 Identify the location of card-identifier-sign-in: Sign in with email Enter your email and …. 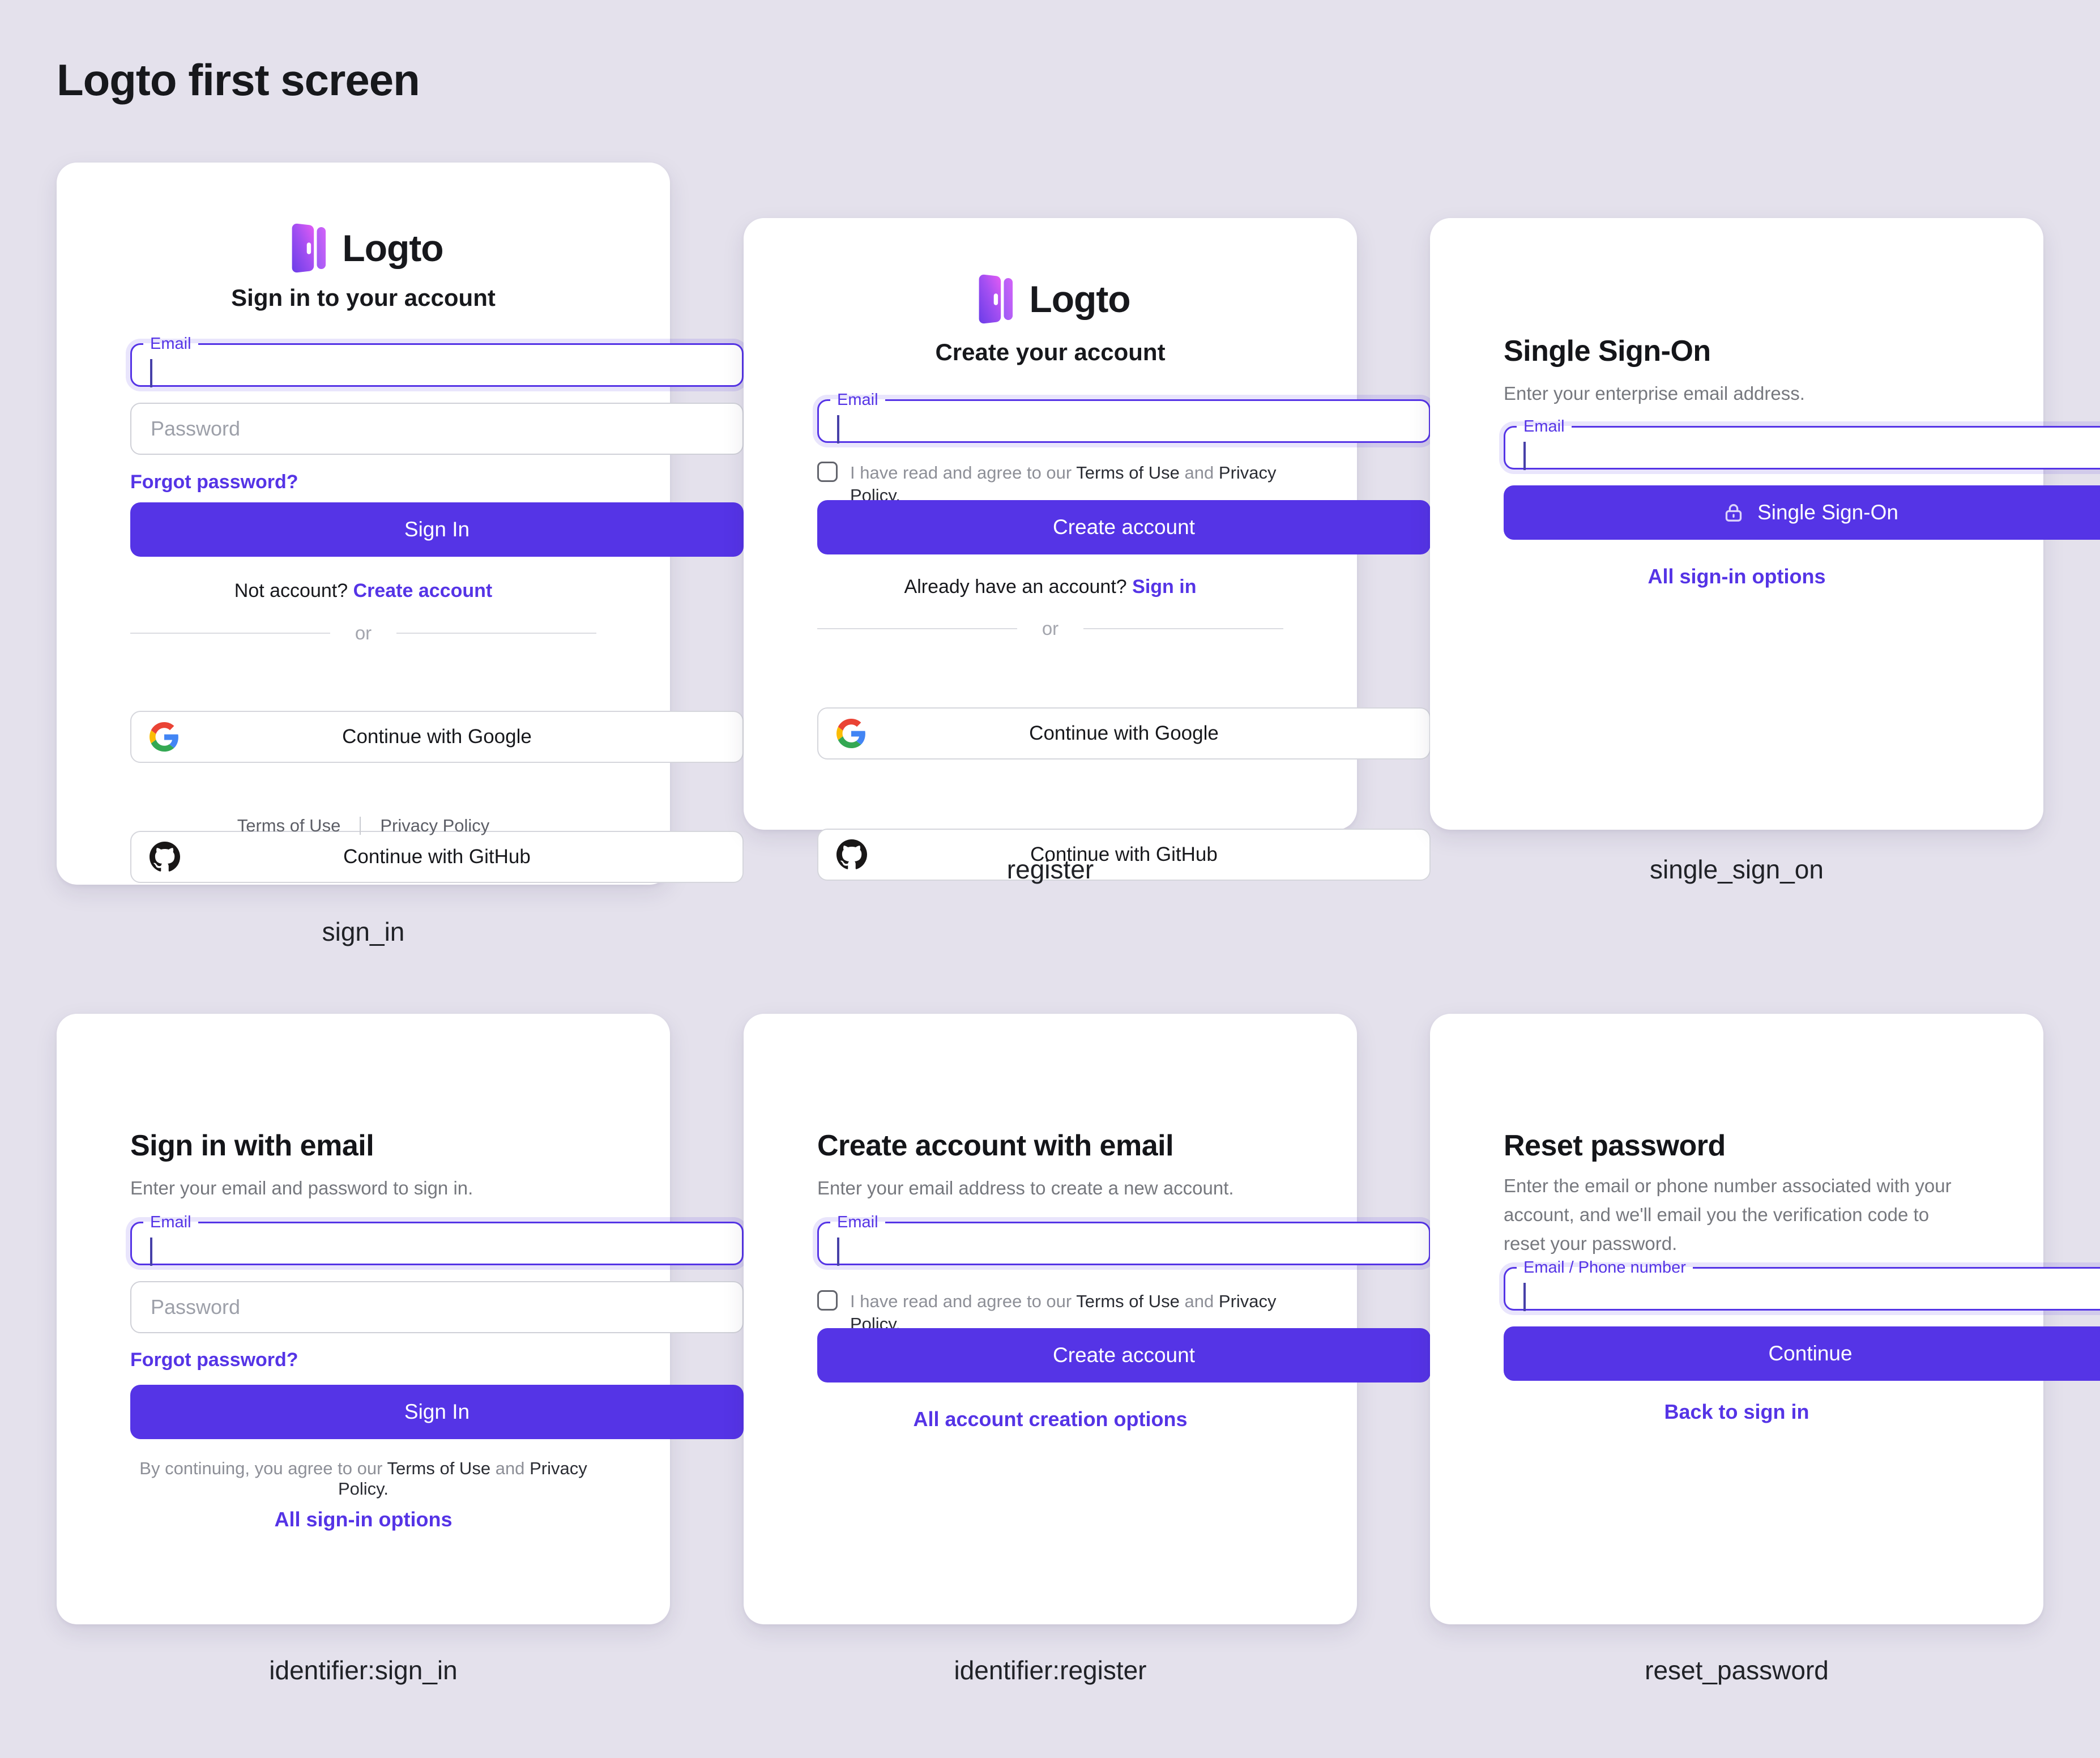
(401, 1319).